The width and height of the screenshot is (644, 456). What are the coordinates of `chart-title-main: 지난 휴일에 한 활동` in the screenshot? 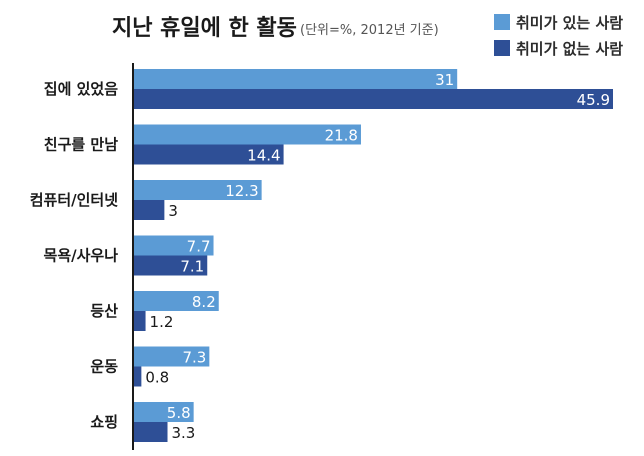 It's located at (204, 28).